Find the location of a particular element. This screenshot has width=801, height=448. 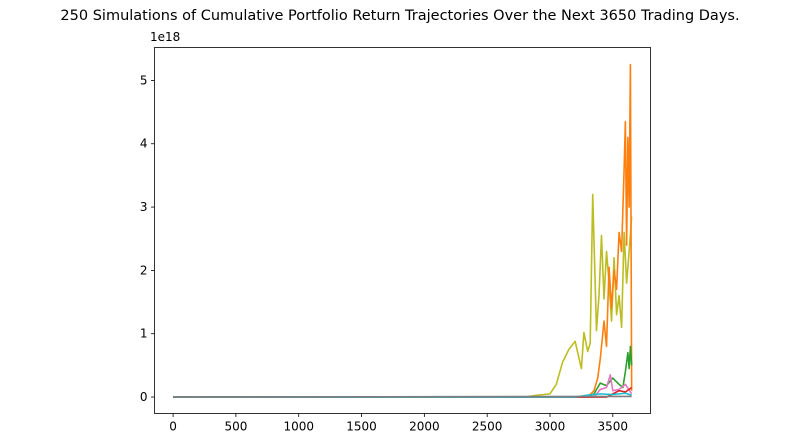

y-tick-label: 2 is located at coordinates (144, 270).